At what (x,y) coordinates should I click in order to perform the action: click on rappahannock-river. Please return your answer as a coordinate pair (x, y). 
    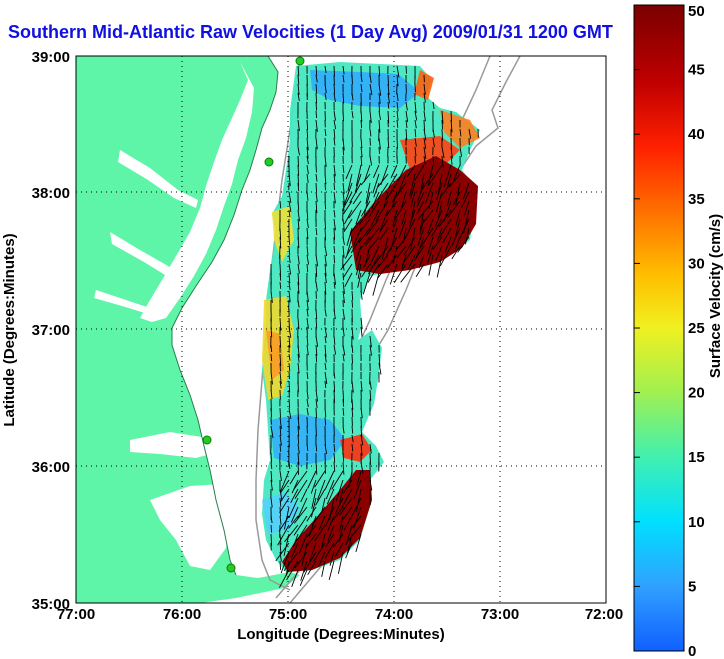
    Looking at the image, I should click on (143, 255).